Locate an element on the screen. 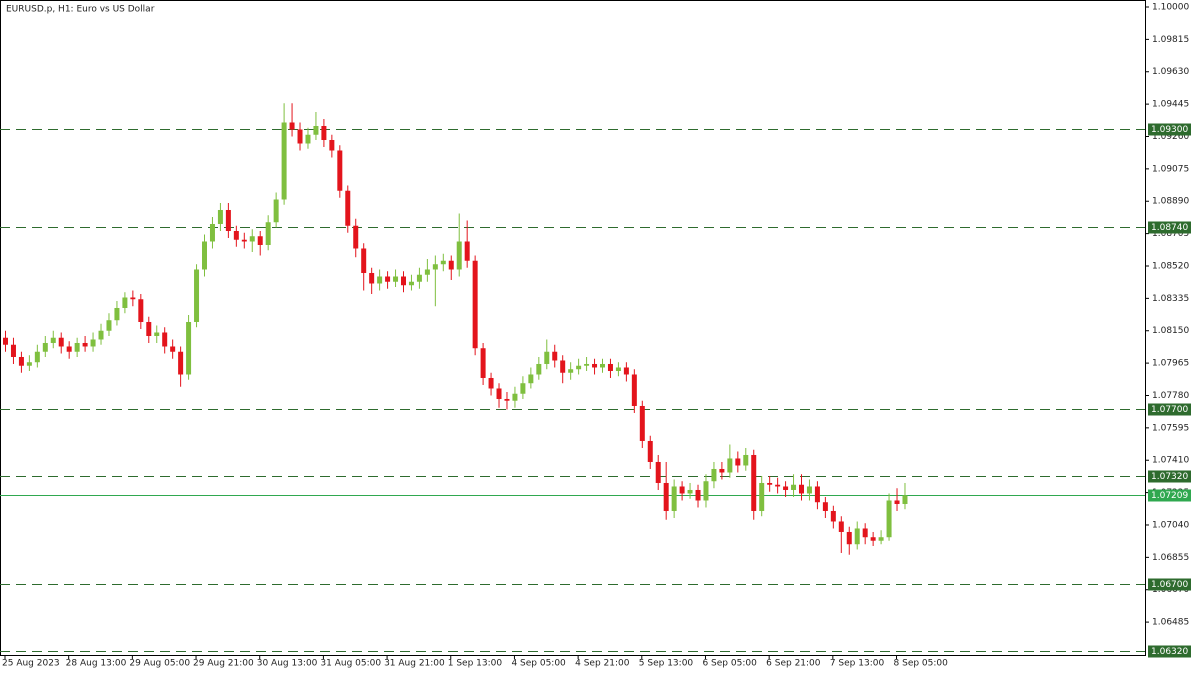  y-tick-label: 1.09075 is located at coordinates (1170, 169).